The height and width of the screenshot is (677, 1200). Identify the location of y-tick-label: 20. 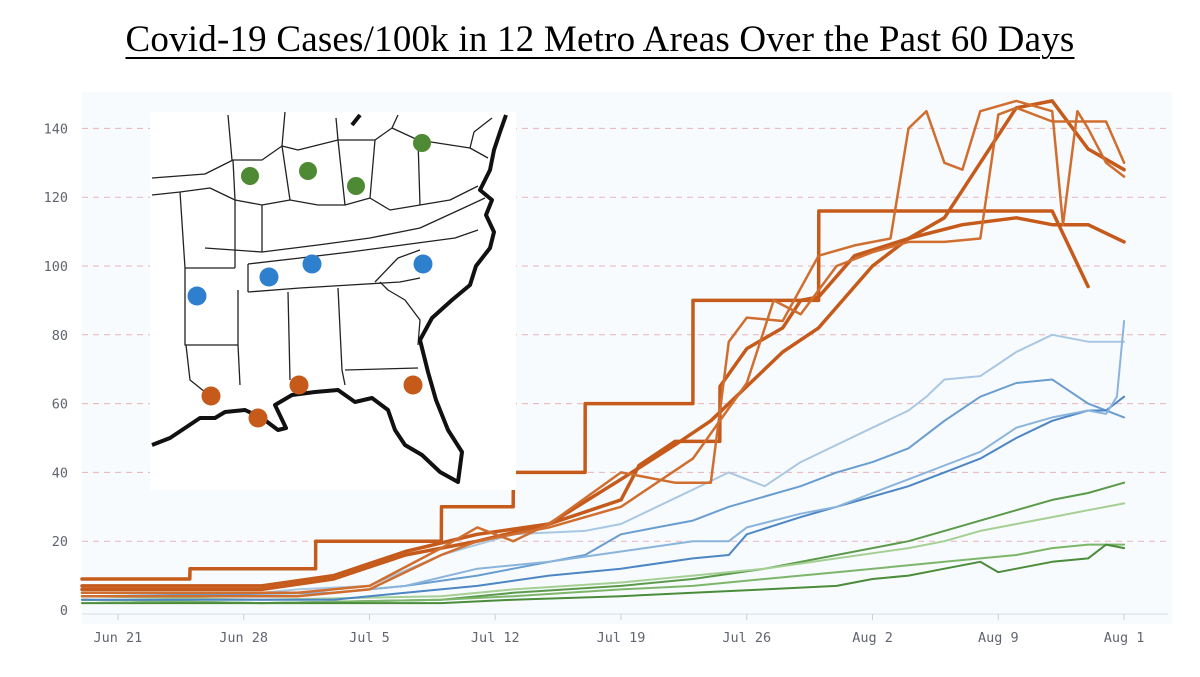
(60, 542).